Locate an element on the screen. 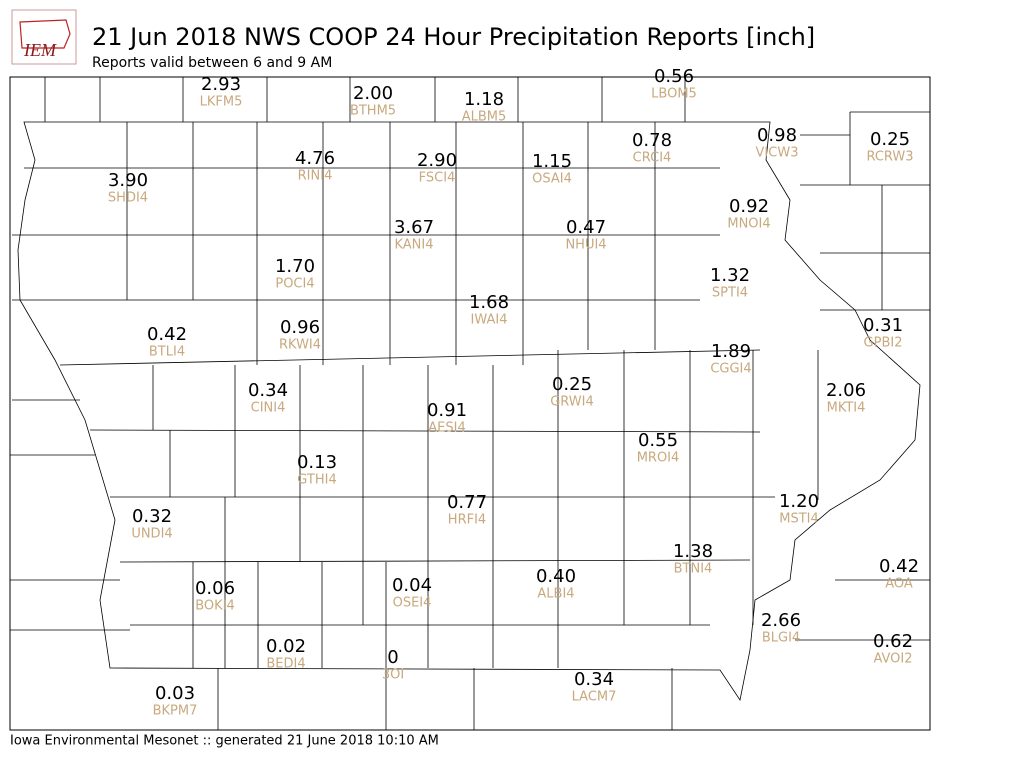 This screenshot has height=772, width=1024. station-id: LACM7 is located at coordinates (594, 697).